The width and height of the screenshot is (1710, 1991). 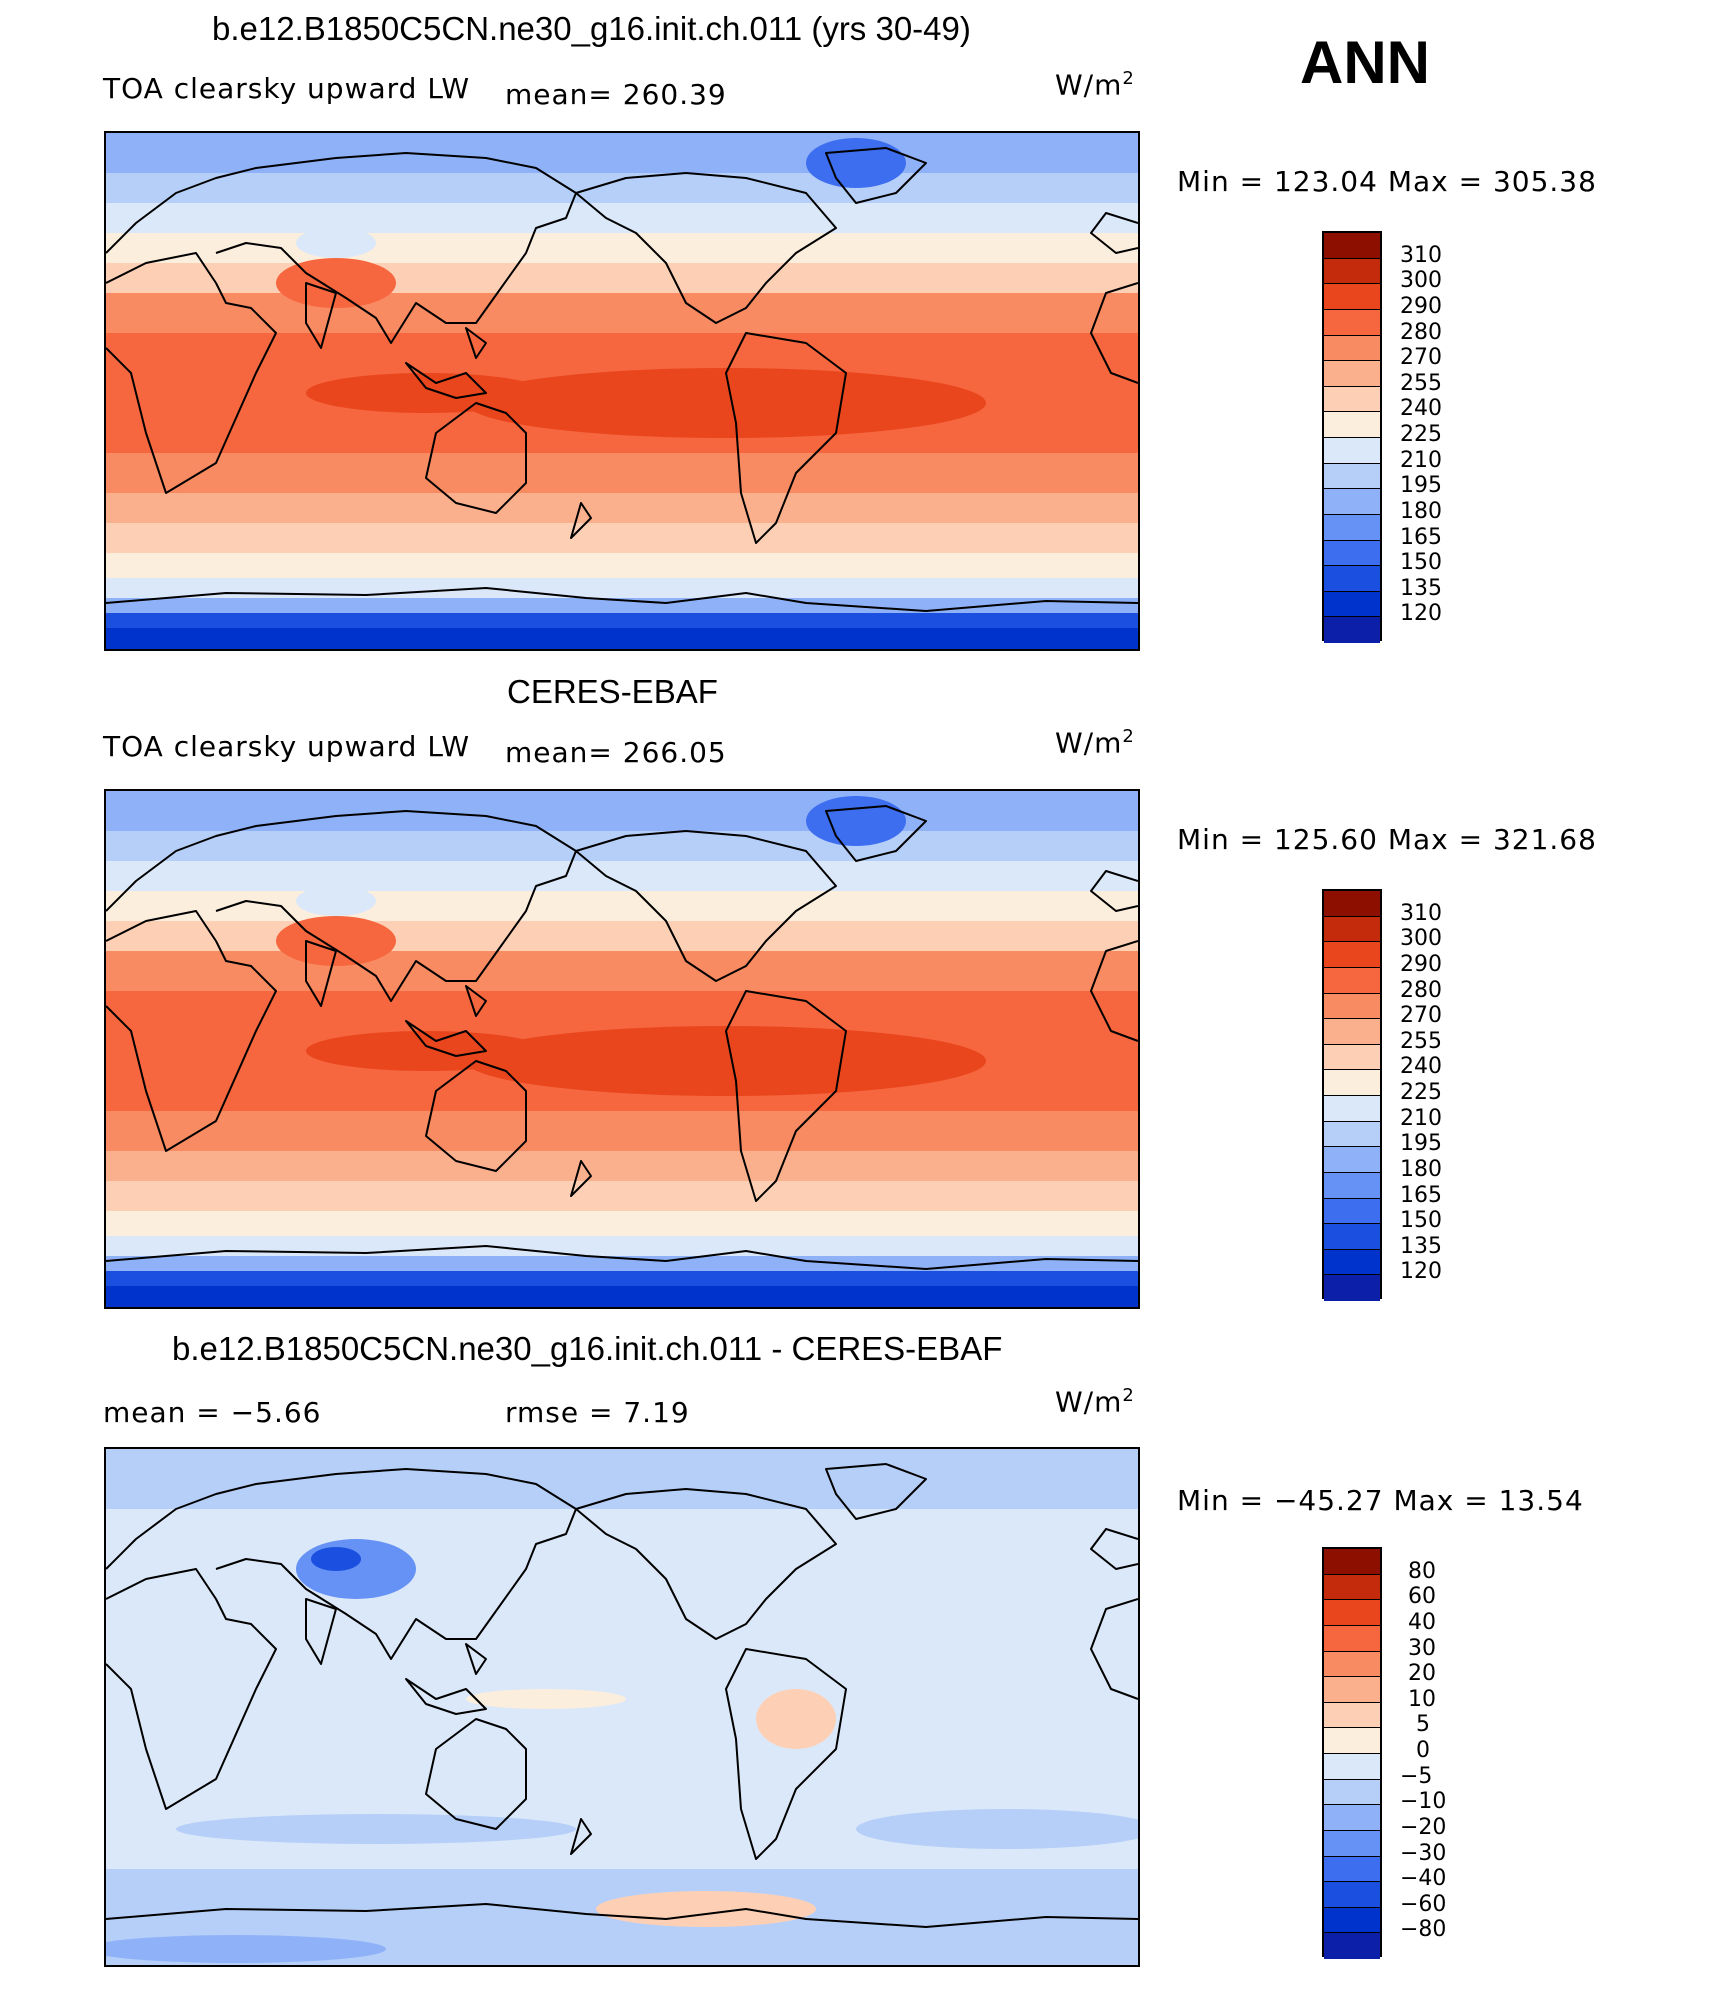 What do you see at coordinates (612, 691) in the screenshot?
I see `panel-2-title: CERES-EBAF` at bounding box center [612, 691].